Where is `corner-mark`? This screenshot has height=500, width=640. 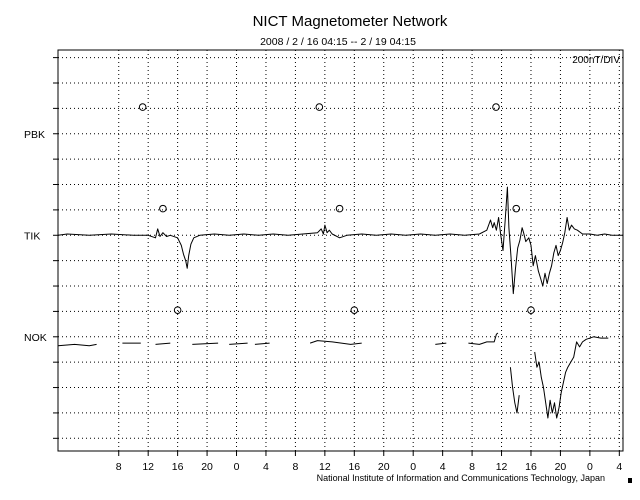 corner-mark is located at coordinates (630, 480).